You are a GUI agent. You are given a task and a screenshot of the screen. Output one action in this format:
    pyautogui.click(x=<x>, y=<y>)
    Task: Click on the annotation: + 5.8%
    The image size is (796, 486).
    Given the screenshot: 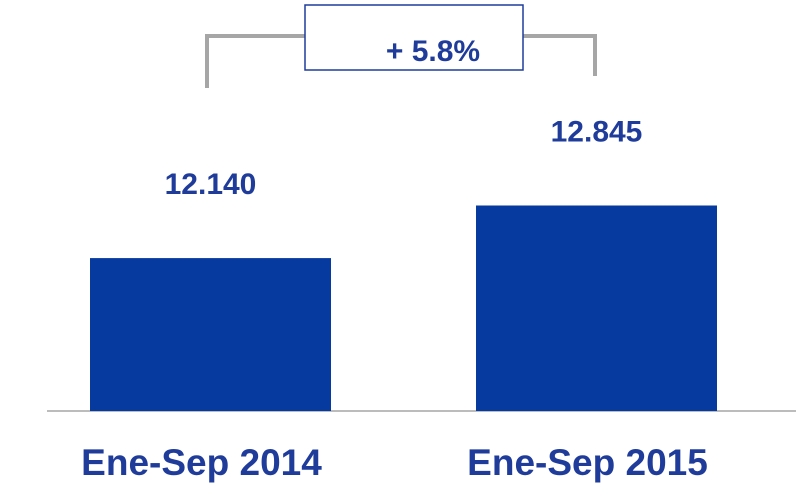 What is the action you would take?
    pyautogui.click(x=433, y=51)
    